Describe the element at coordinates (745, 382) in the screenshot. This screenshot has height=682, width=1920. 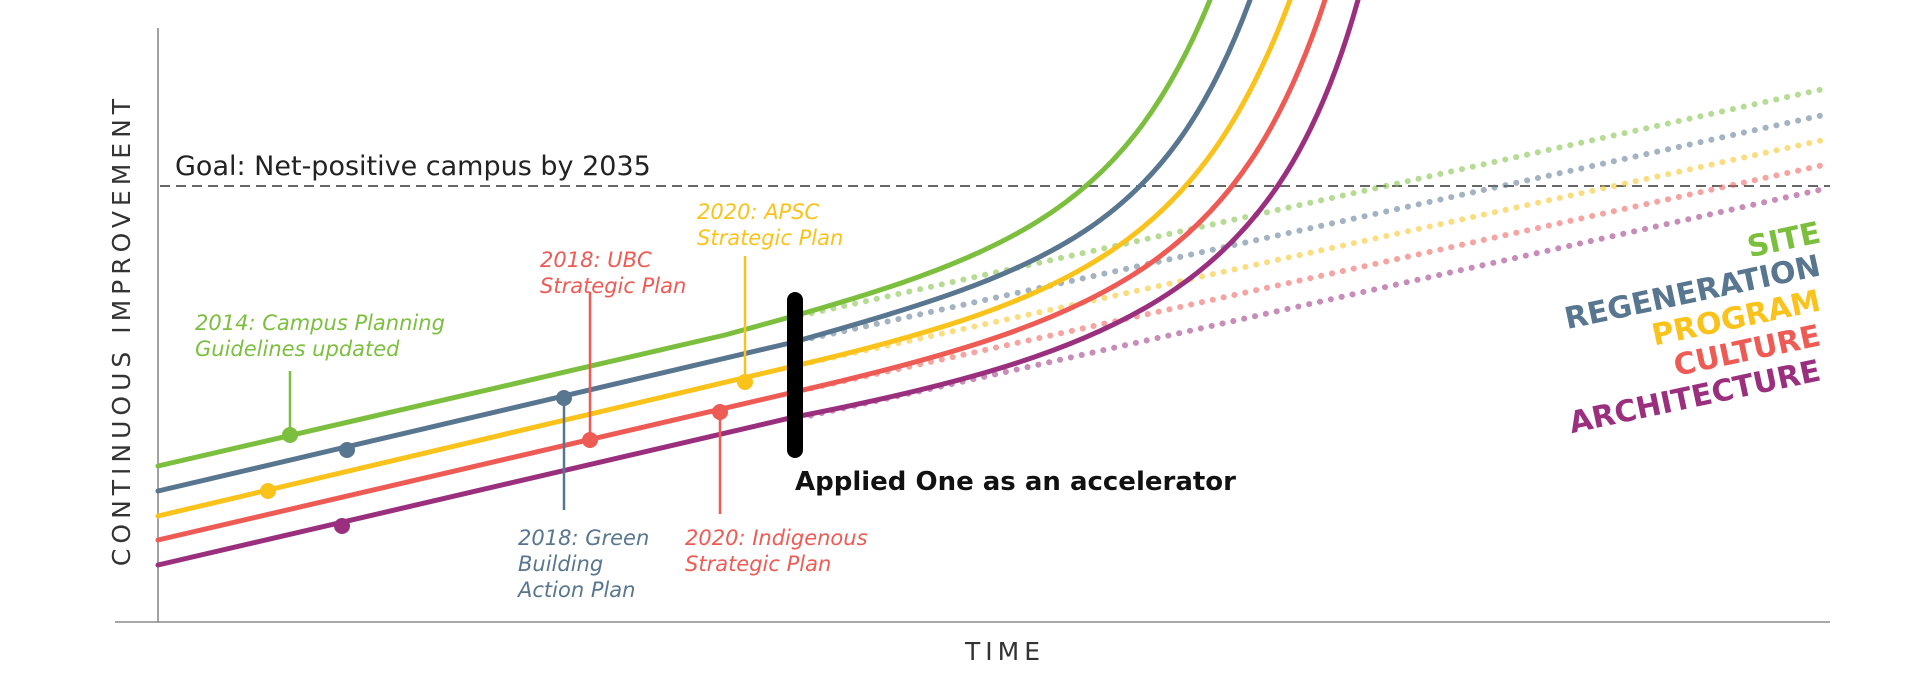
I see `milestone-dot-apsc` at that location.